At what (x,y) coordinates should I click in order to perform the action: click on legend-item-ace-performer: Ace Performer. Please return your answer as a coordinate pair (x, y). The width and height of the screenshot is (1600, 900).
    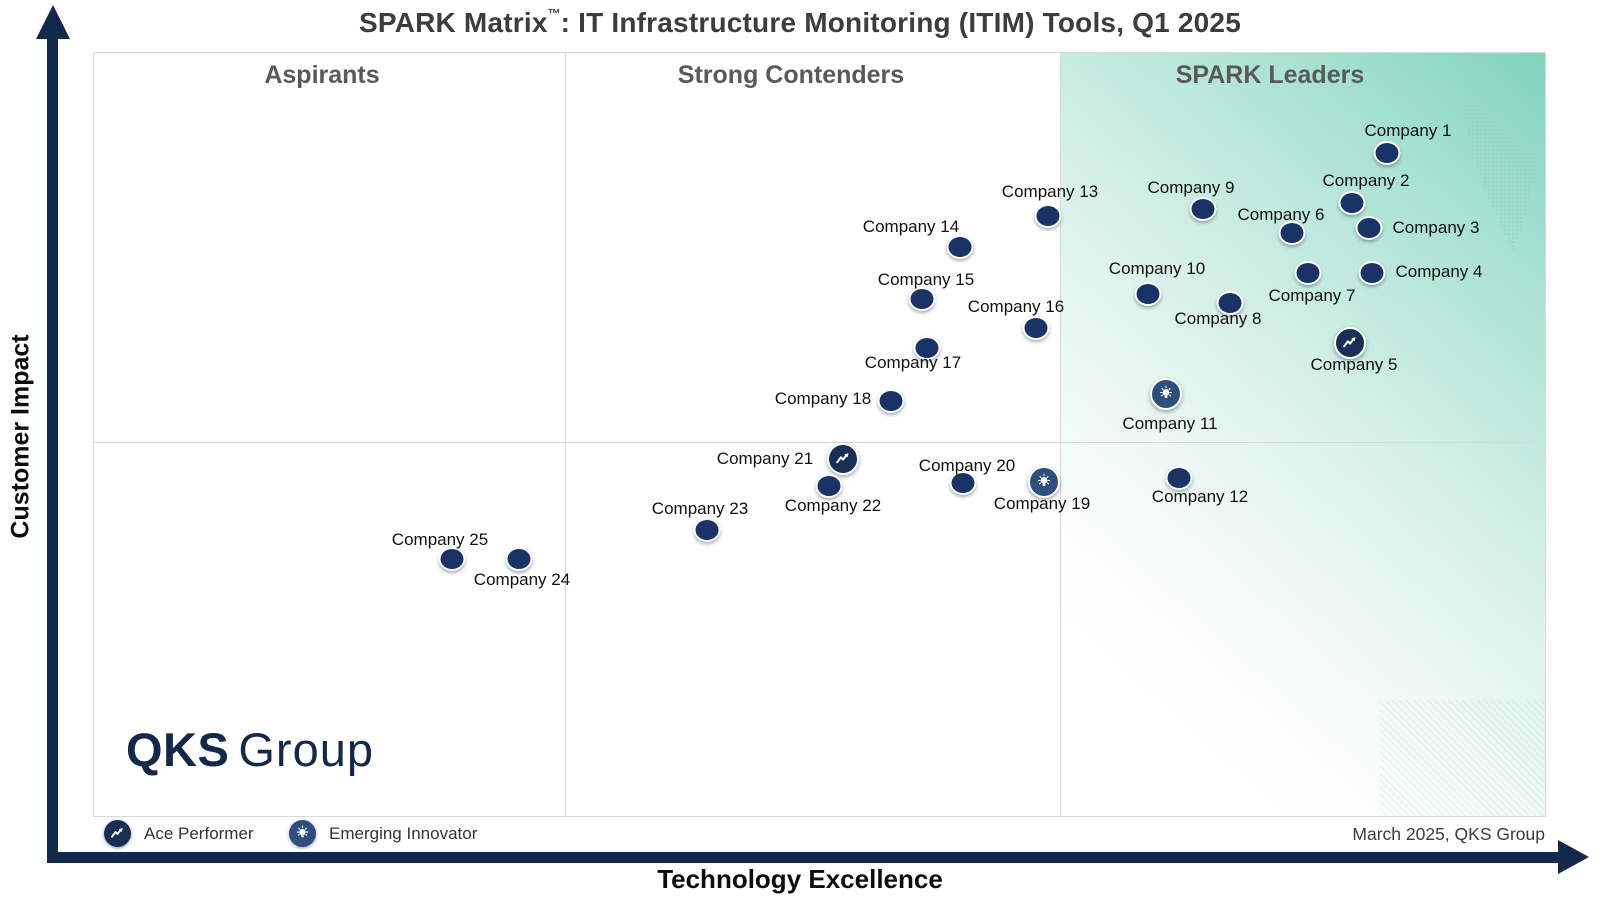
    Looking at the image, I should click on (179, 833).